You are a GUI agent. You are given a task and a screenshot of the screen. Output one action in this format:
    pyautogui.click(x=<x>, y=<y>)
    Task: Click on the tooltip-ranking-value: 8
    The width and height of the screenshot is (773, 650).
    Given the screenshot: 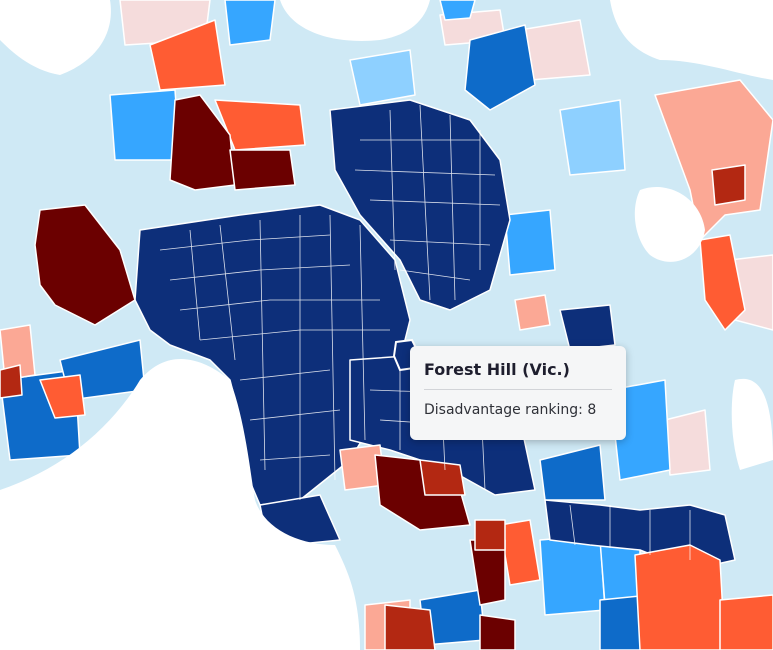 What is the action you would take?
    pyautogui.click(x=592, y=410)
    